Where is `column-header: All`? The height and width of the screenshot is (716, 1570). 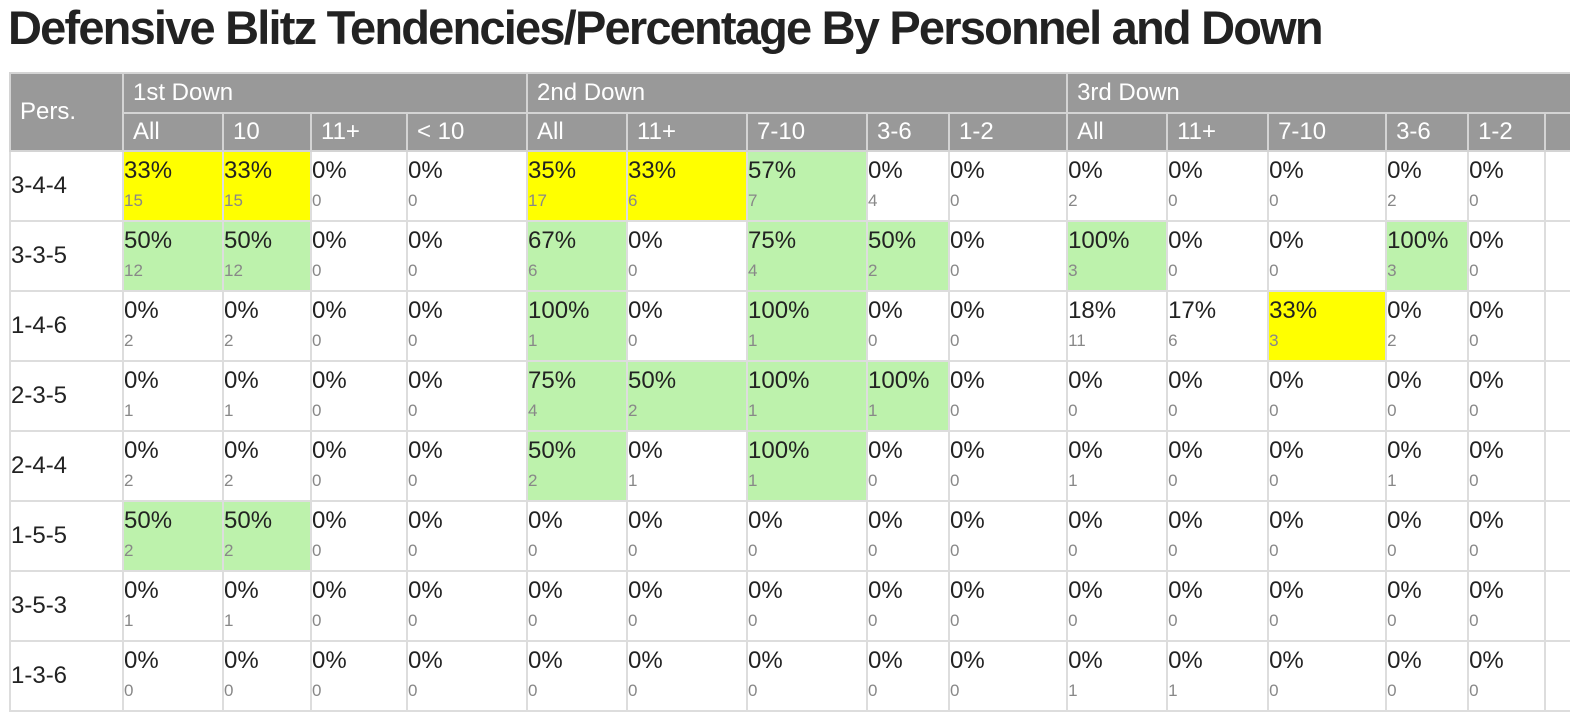 column-header: All is located at coordinates (577, 132).